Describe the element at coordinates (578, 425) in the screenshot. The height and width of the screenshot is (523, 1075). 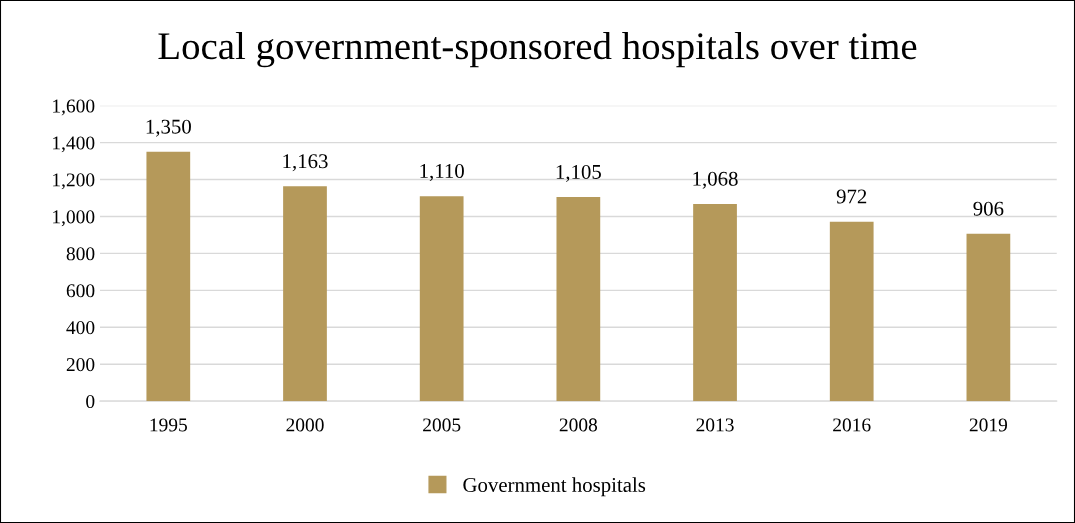
I see `x-tick-label: 2008` at that location.